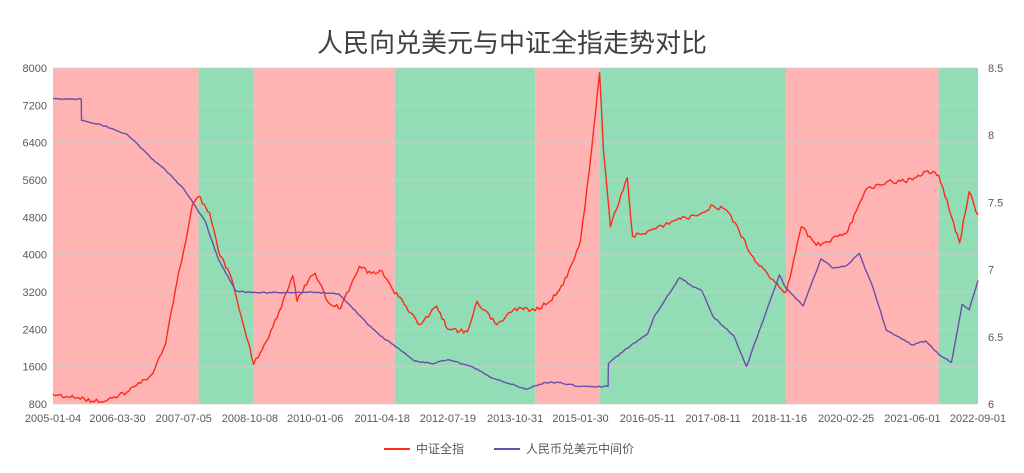  I want to click on right-tick-label: 7, so click(991, 271).